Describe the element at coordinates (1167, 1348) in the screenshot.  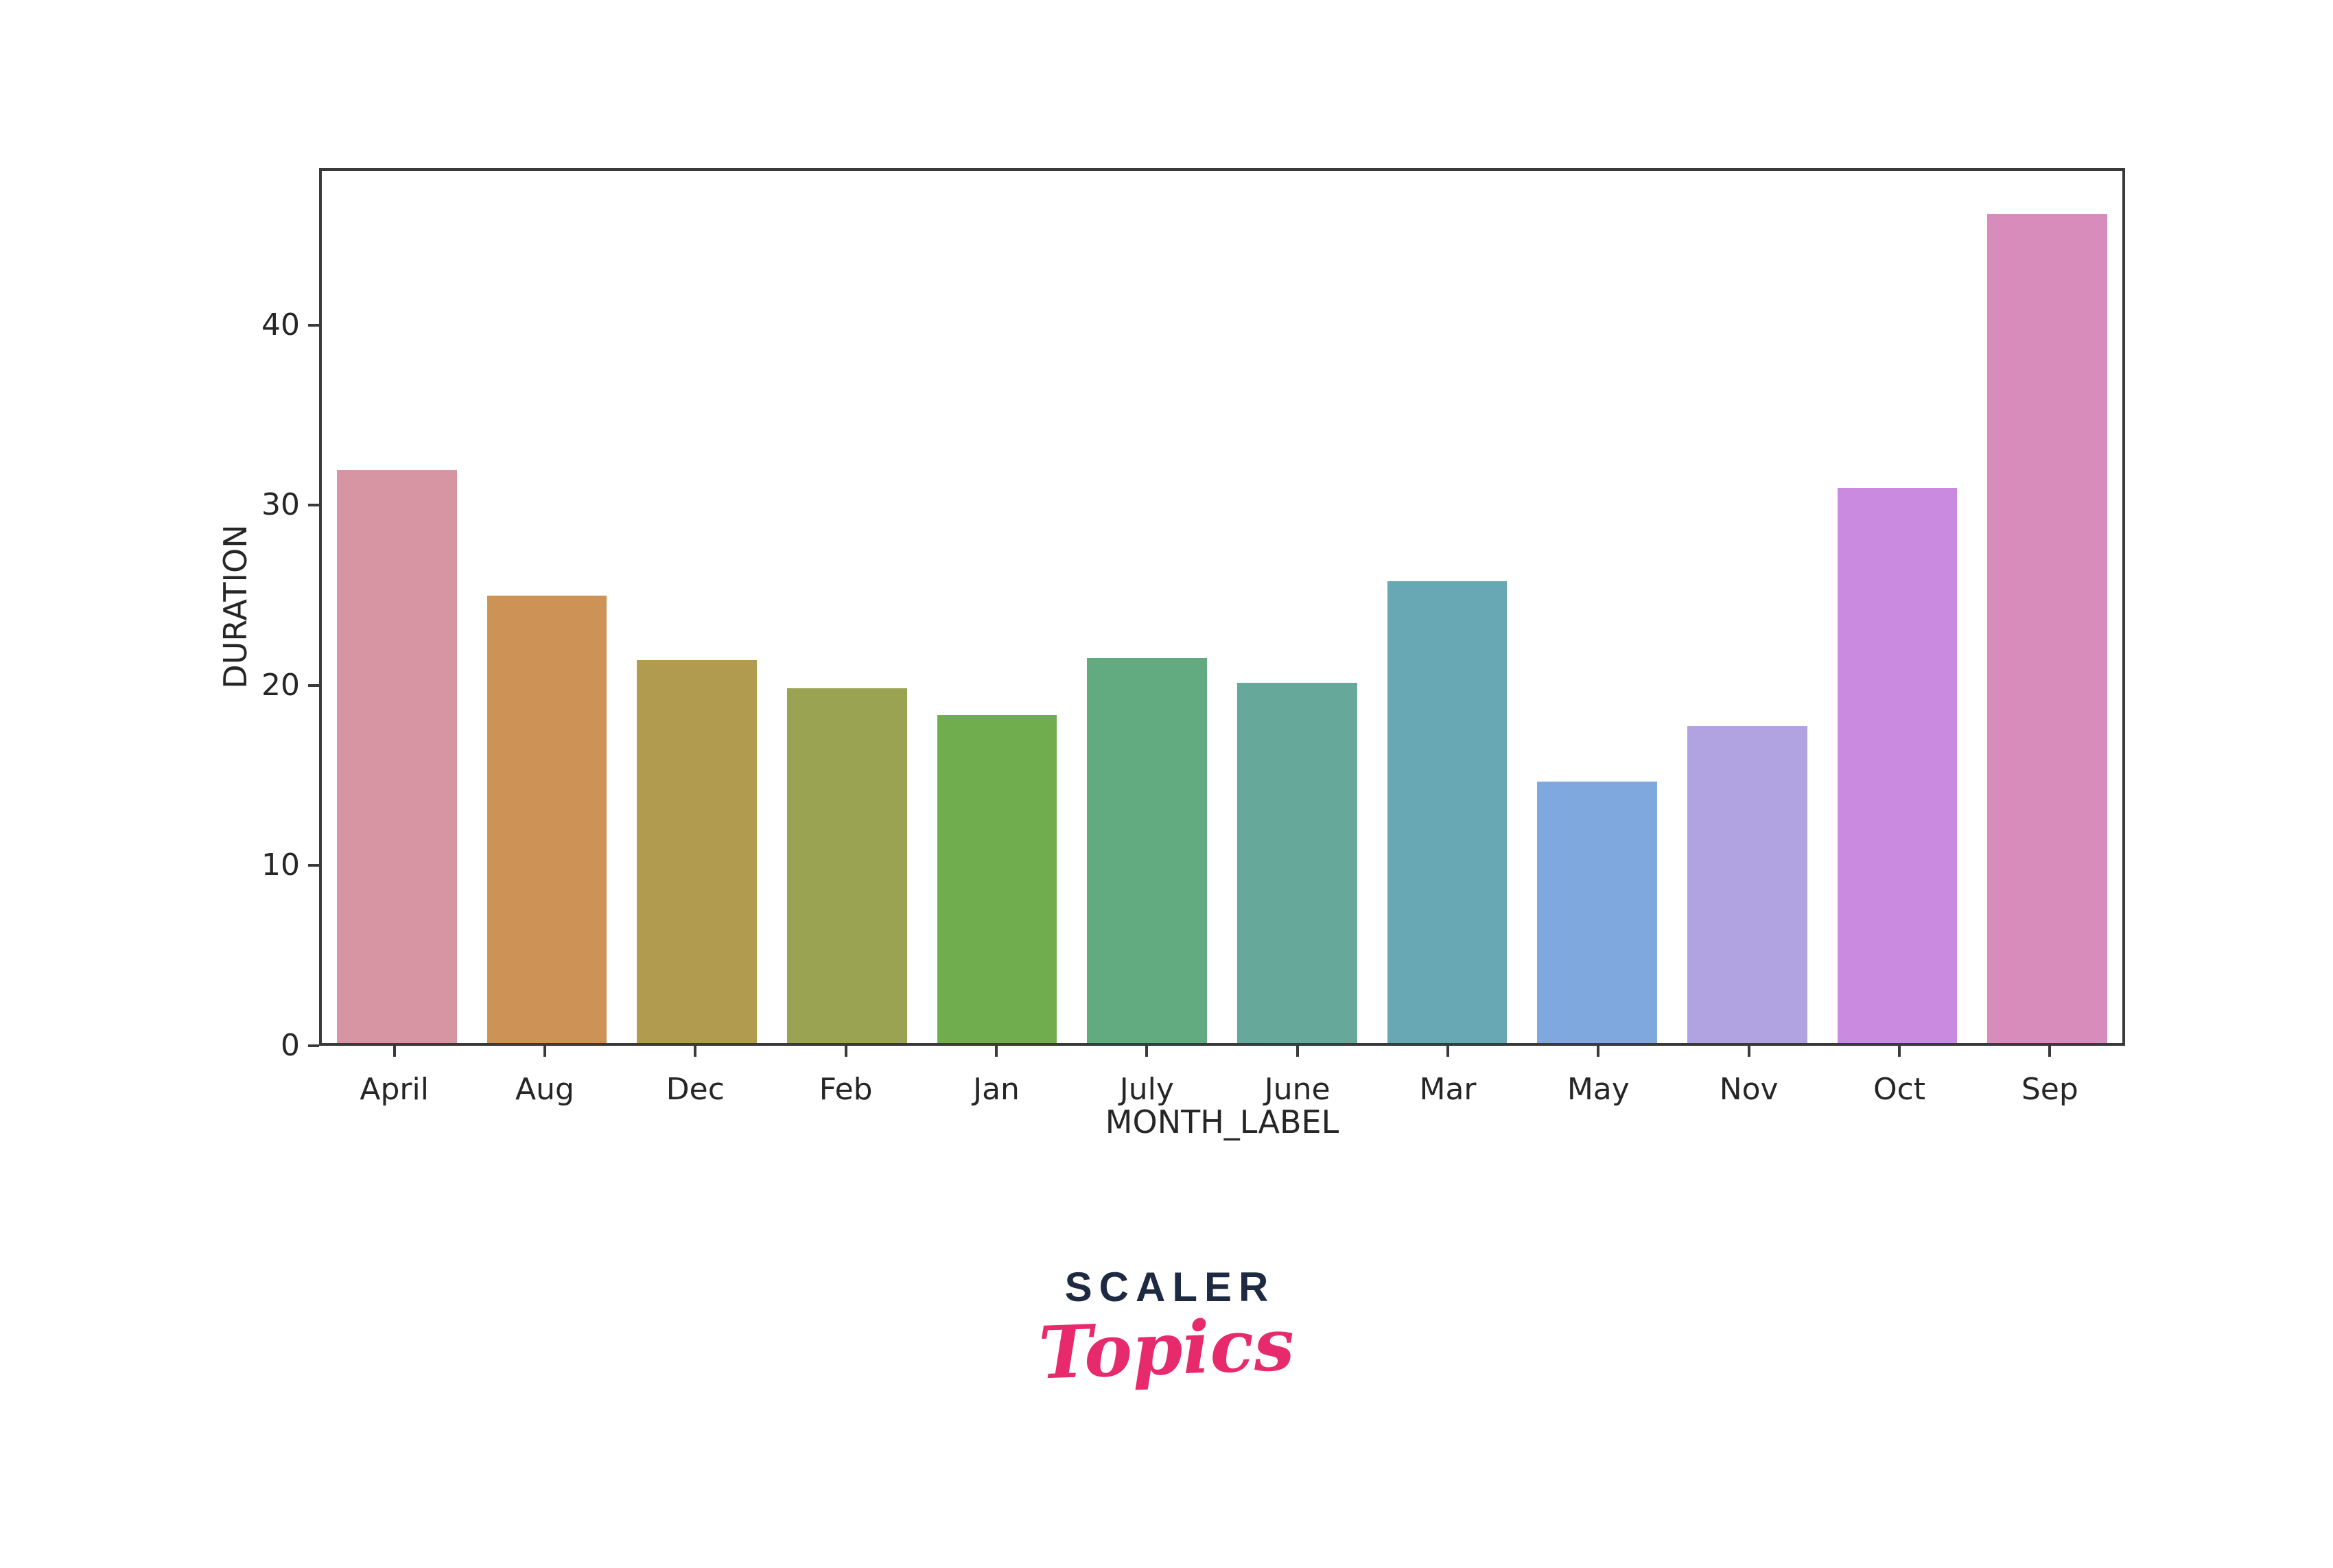
I see `logo-wordmark-topics: Topics` at that location.